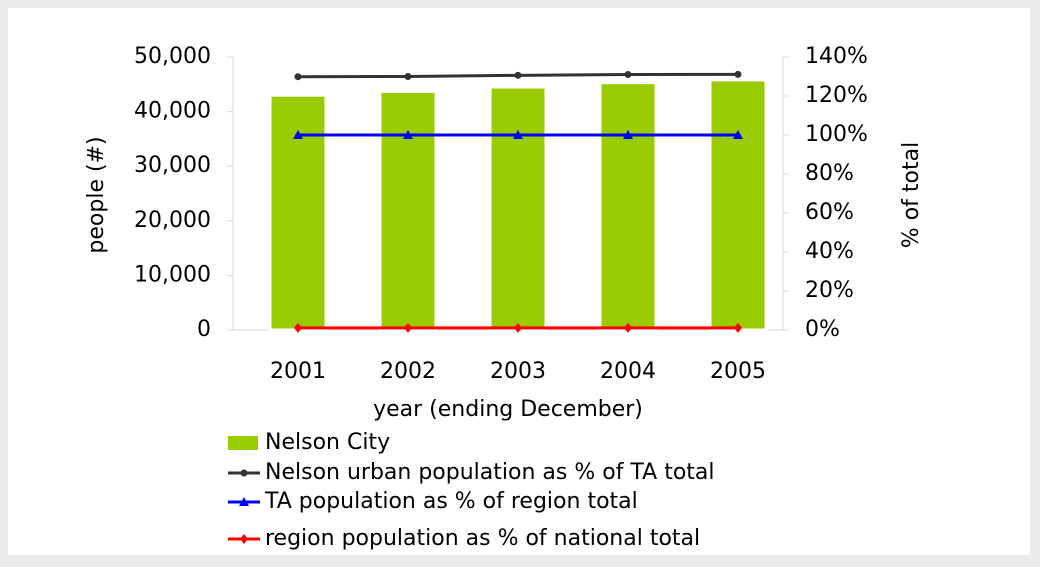 The width and height of the screenshot is (1040, 567). What do you see at coordinates (243, 443) in the screenshot?
I see `legend-swatch` at bounding box center [243, 443].